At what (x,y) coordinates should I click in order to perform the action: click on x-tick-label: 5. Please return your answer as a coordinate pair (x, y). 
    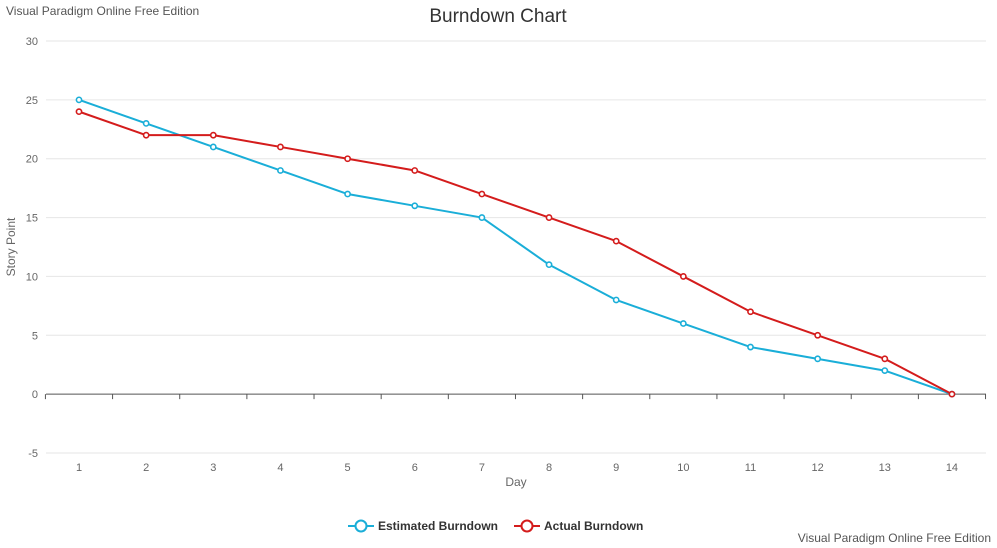
    Looking at the image, I should click on (348, 468).